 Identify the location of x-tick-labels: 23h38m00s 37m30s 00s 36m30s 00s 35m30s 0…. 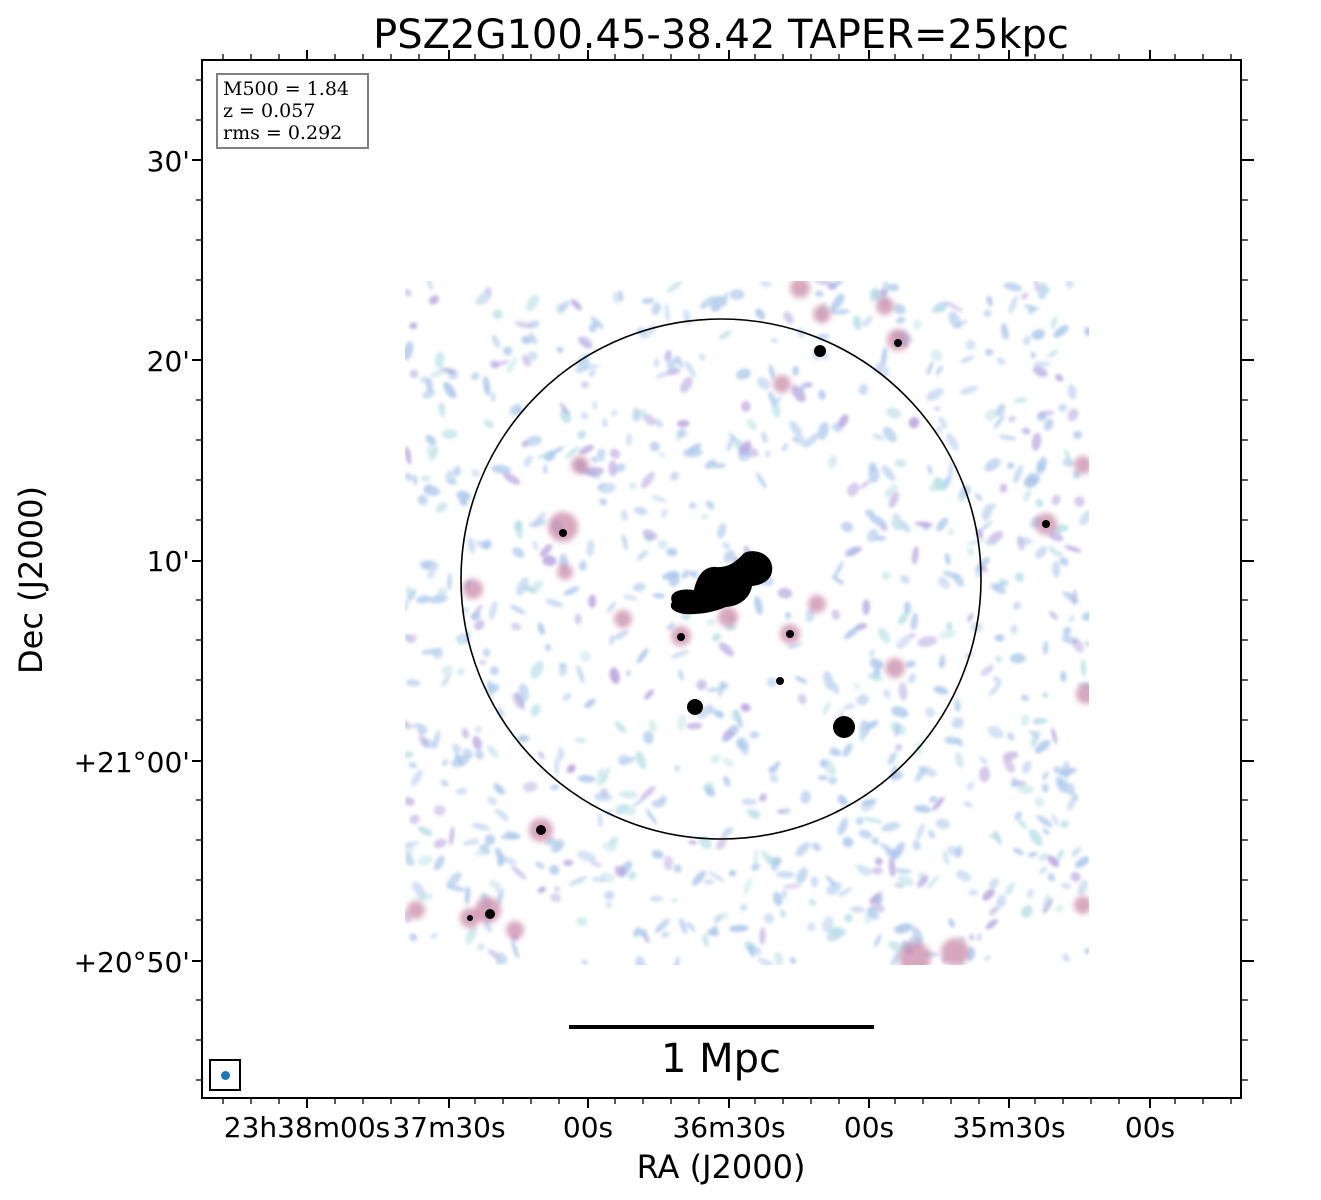
(699, 1127).